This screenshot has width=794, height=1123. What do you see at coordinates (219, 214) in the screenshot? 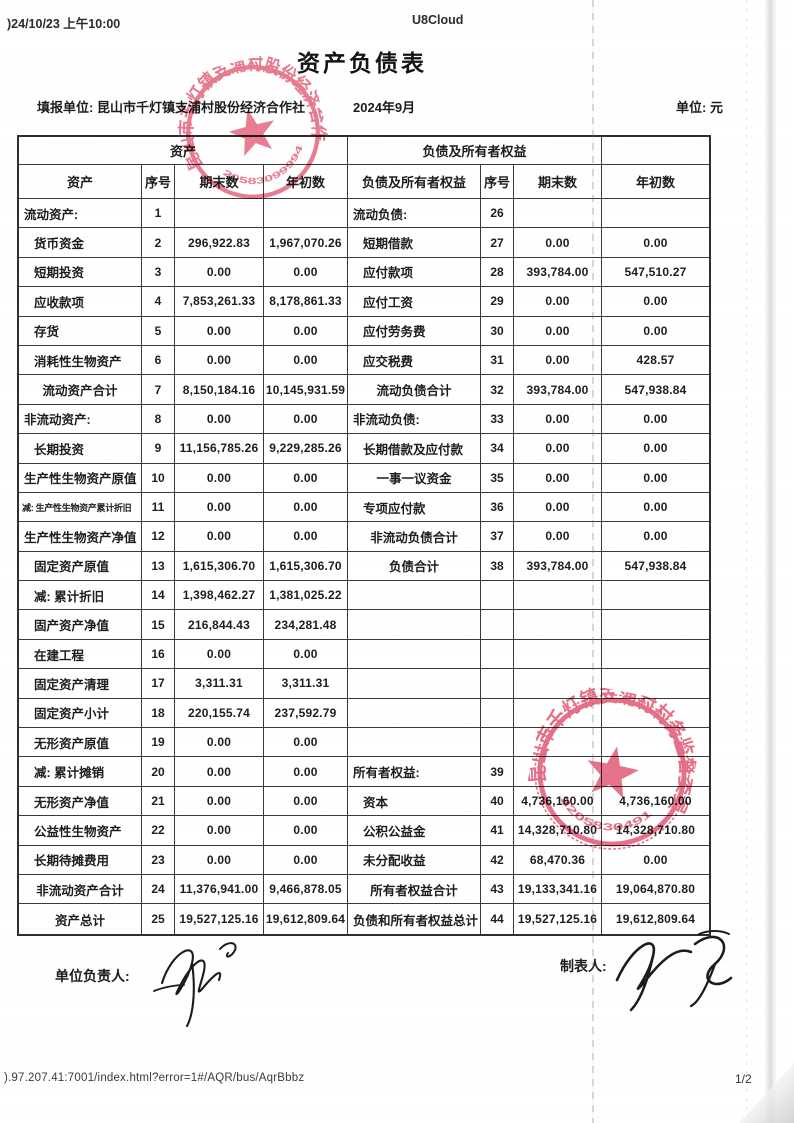
I see `asset-ending-balance-cell` at bounding box center [219, 214].